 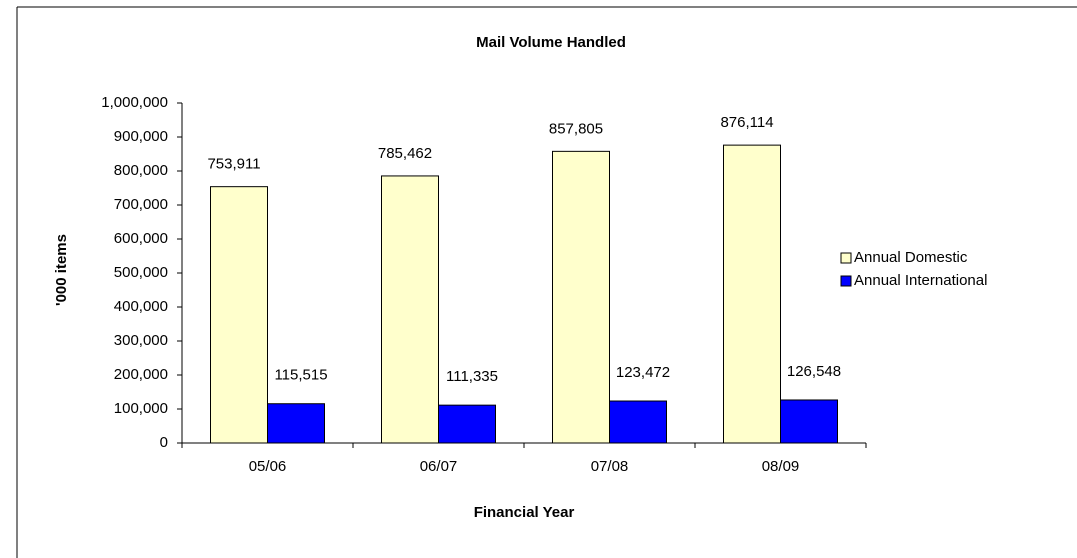 What do you see at coordinates (643, 372) in the screenshot?
I see `value-label: 123,472` at bounding box center [643, 372].